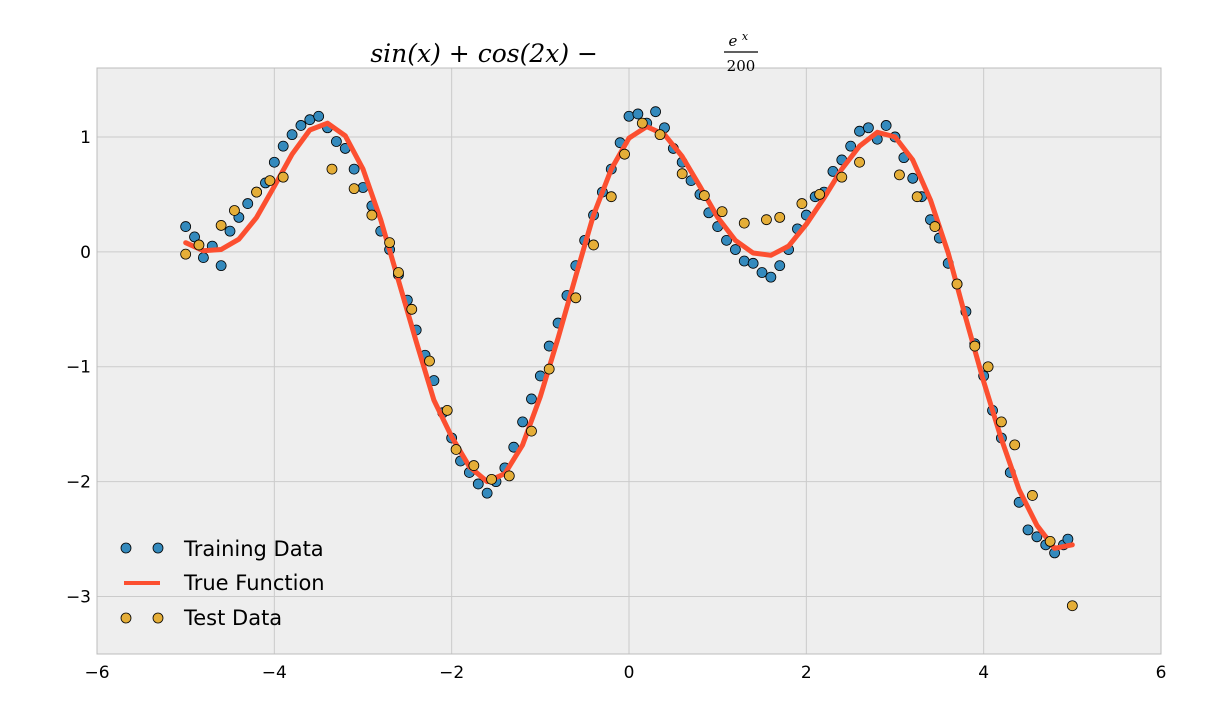 This screenshot has height=701, width=1222. I want to click on x-axis-ticks: −6 −4 −2 0 2 4 6, so click(625, 673).